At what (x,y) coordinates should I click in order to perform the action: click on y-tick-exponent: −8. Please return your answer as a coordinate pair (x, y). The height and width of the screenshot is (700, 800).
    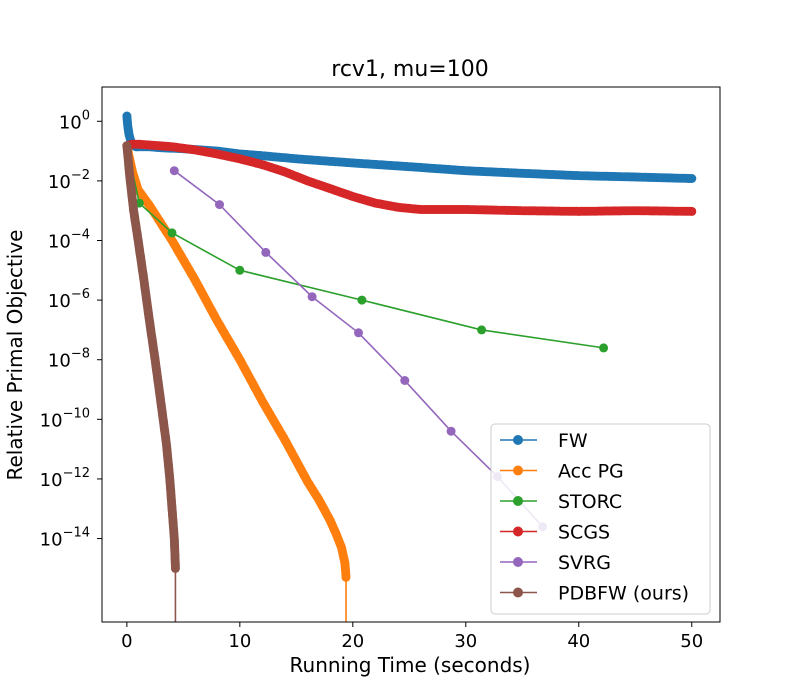
    Looking at the image, I should click on (80, 354).